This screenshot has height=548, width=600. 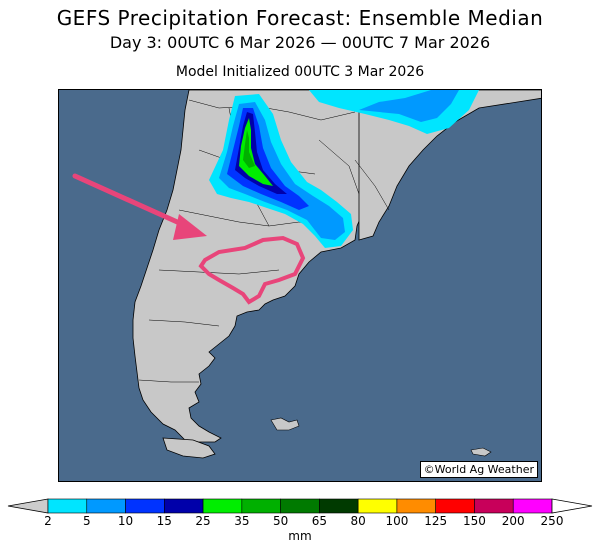 I want to click on colorbar-under-triangle, so click(x=28, y=506).